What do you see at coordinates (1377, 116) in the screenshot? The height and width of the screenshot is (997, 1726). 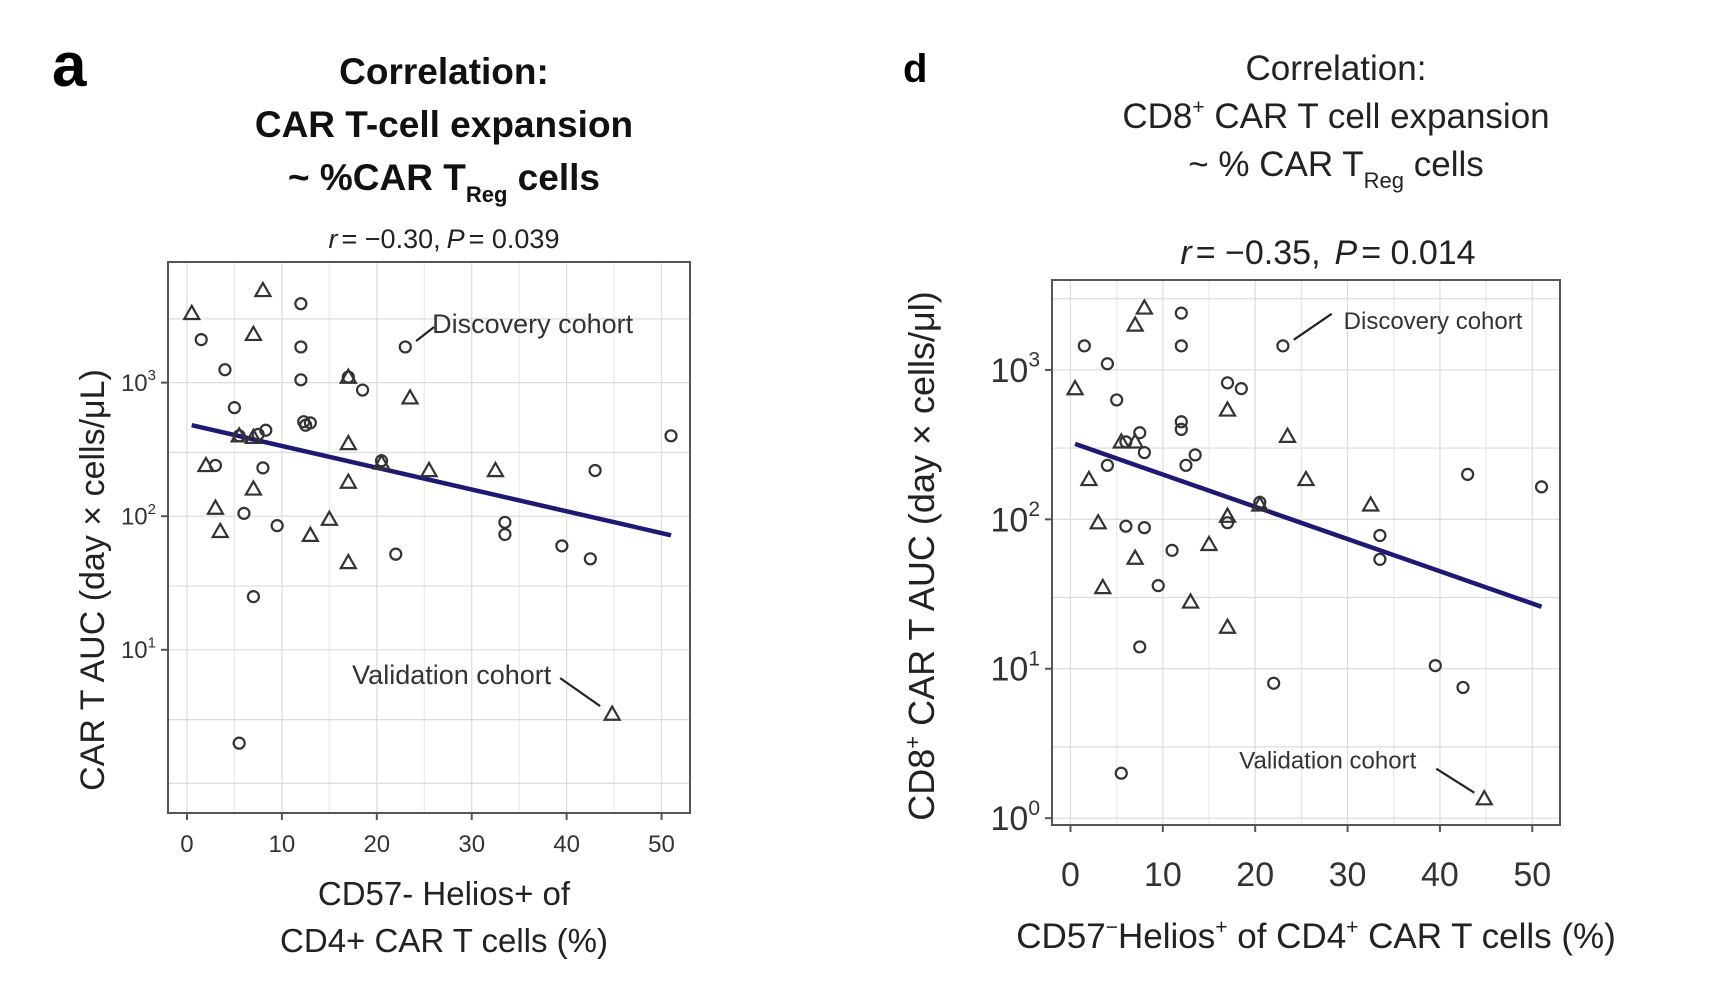 I see `panel-d-title-line2-rest: CAR T cell expansion` at bounding box center [1377, 116].